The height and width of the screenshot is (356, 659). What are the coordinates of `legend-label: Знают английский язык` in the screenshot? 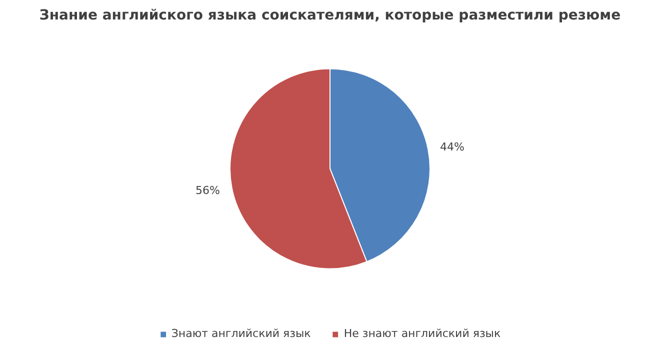 It's located at (241, 333).